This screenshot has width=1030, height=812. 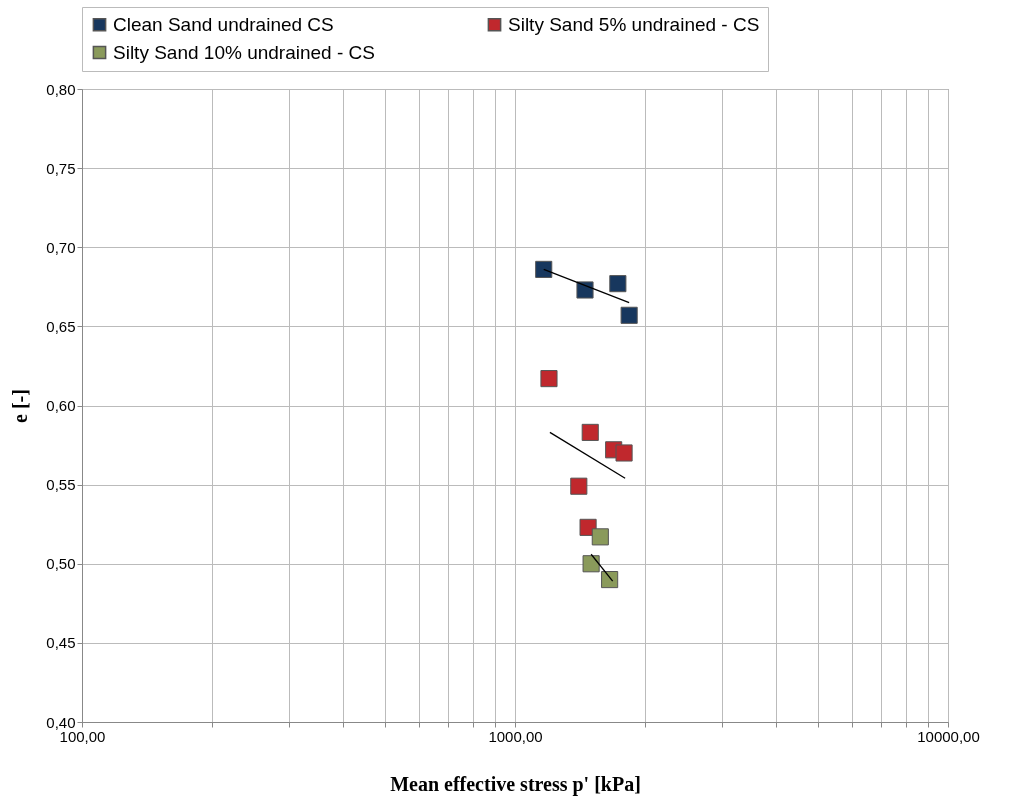 What do you see at coordinates (515, 784) in the screenshot?
I see `x-axis-title: Mean effective stress p' [kPa]` at bounding box center [515, 784].